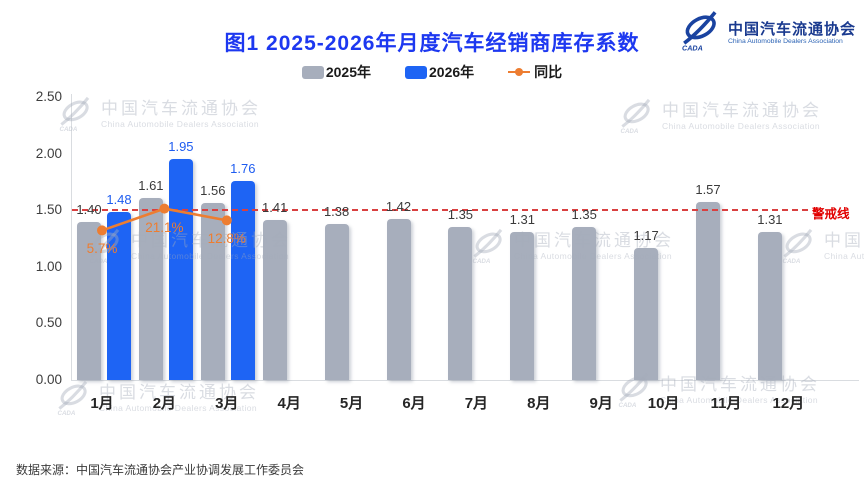 This screenshot has height=486, width=864. I want to click on x-axis-label: 3月, so click(227, 403).